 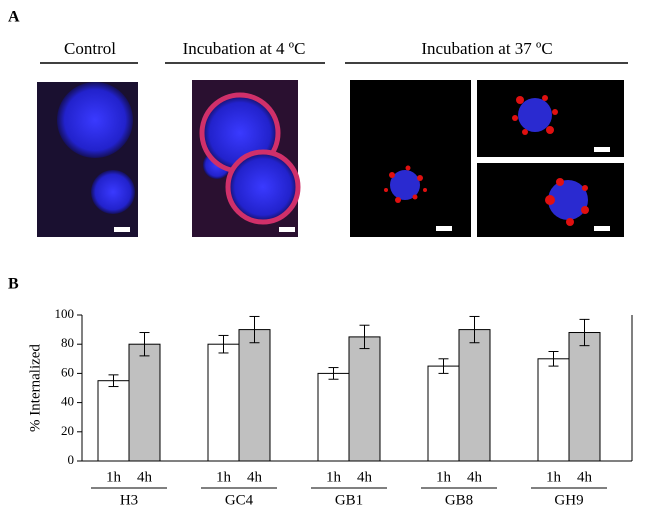 What do you see at coordinates (14, 17) in the screenshot?
I see `panel-label: A` at bounding box center [14, 17].